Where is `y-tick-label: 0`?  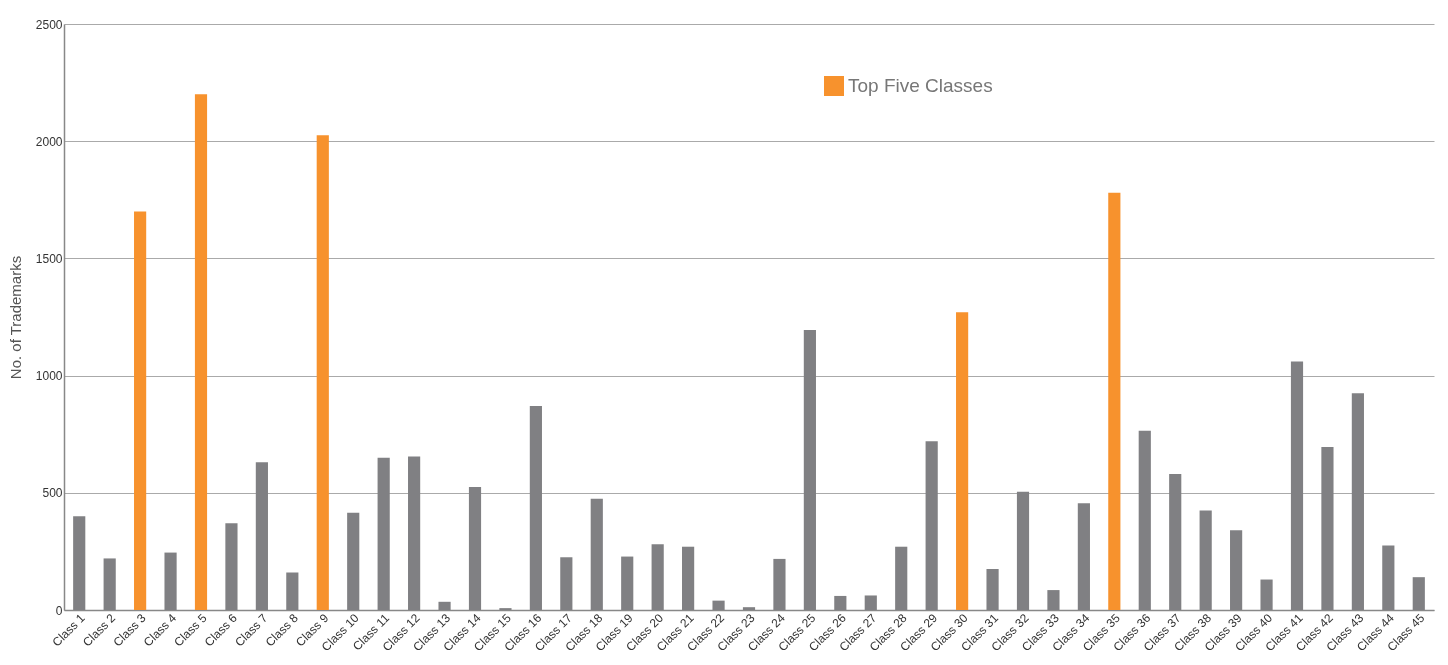 y-tick-label: 0 is located at coordinates (59, 610).